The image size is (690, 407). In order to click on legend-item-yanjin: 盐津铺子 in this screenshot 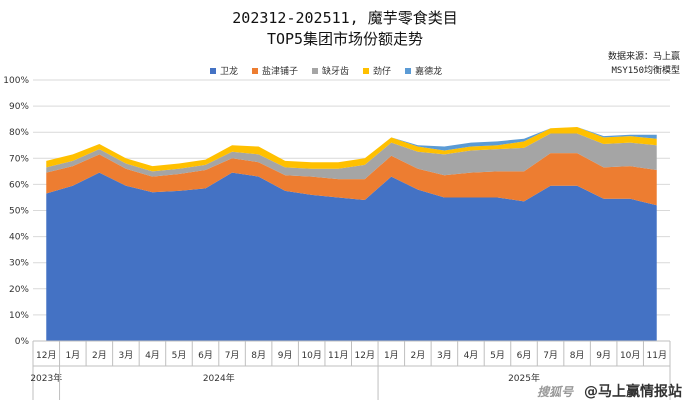, I will do `click(275, 70)`.